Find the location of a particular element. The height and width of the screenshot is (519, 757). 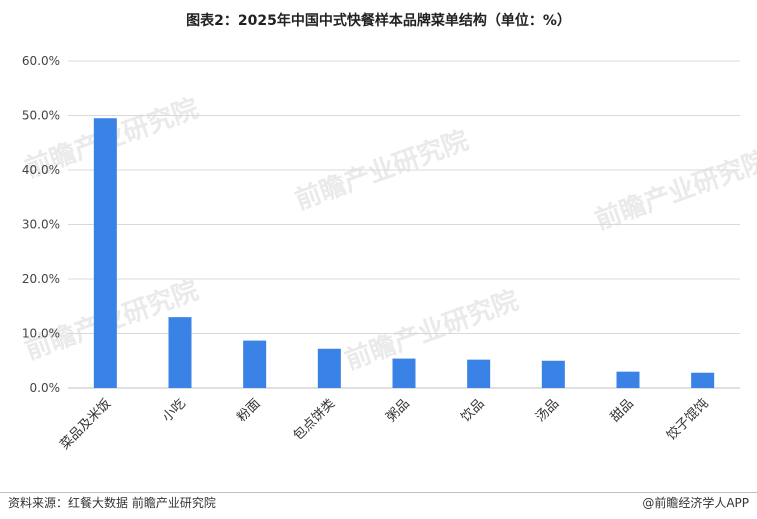

source-note: 资料来源：红餐大数据 前瞻产业研究院 is located at coordinates (112, 503).